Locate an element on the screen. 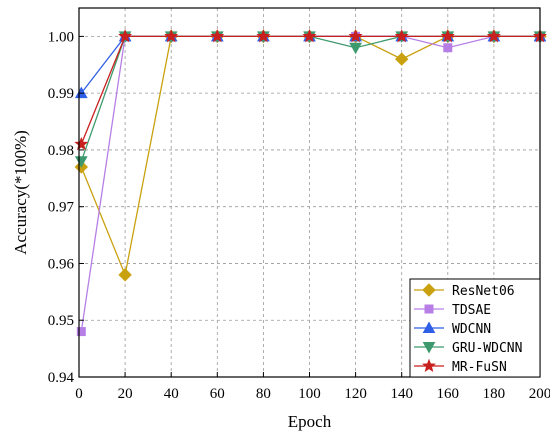 The width and height of the screenshot is (550, 435). y-axis-title: Accuracy(*100%) is located at coordinates (20, 192).